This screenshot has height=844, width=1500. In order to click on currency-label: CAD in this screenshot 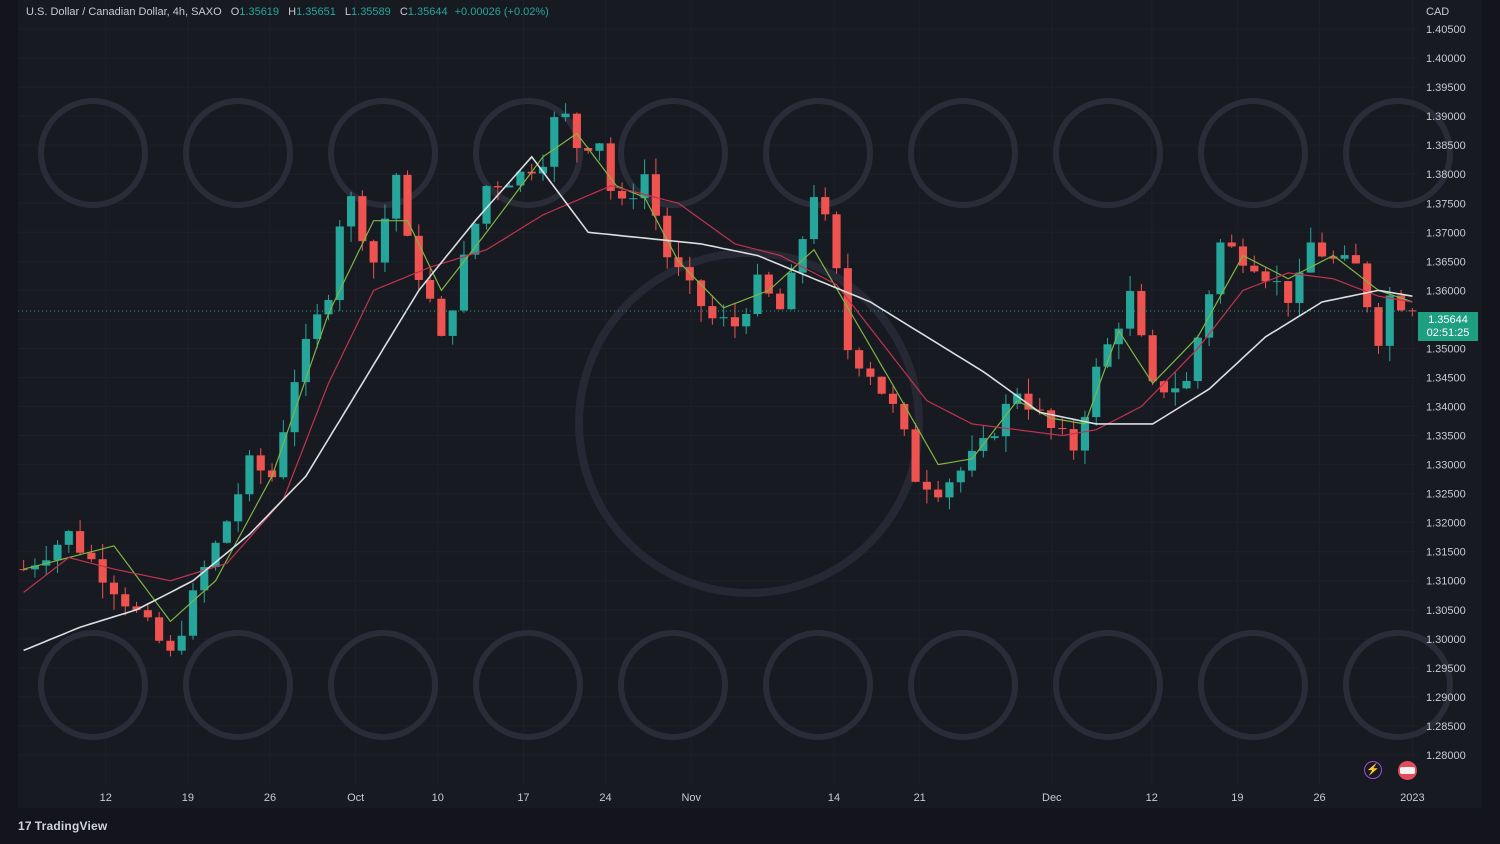, I will do `click(1438, 12)`.